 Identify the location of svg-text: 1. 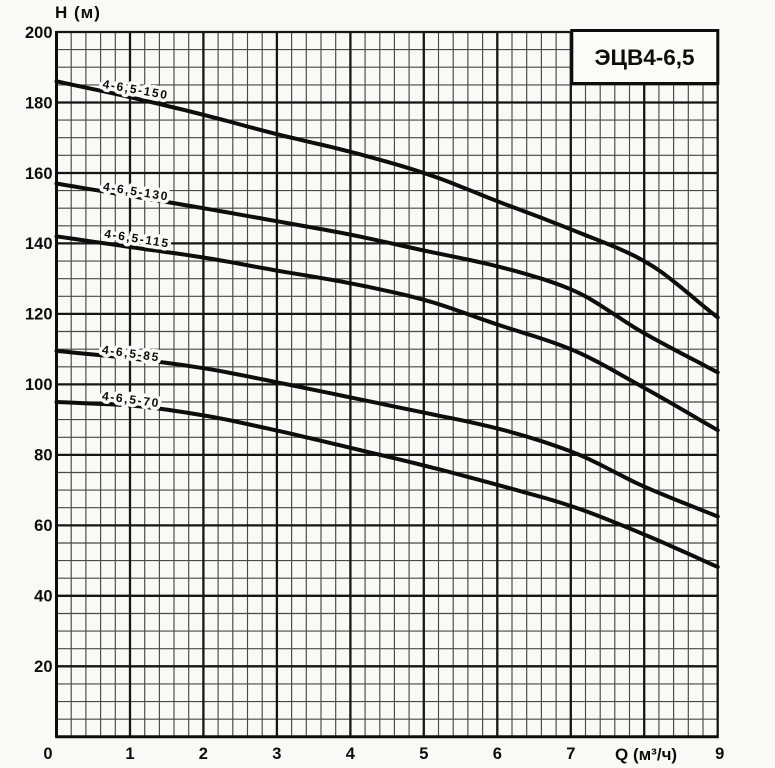
(129, 754).